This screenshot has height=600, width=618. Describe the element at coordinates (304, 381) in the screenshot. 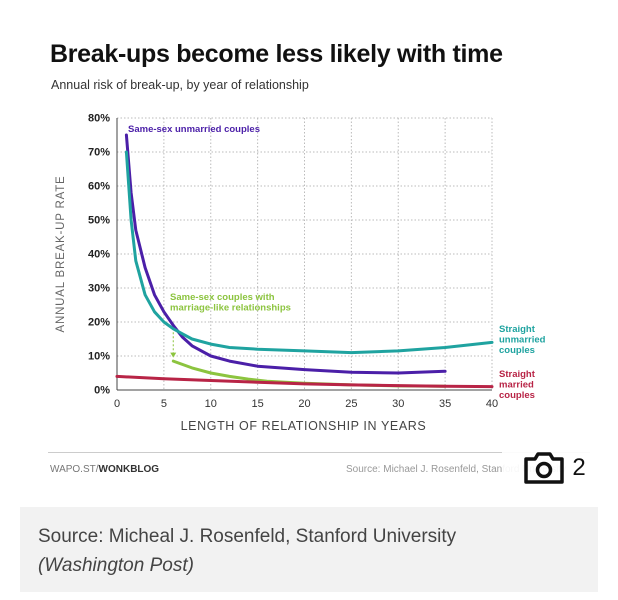

I see `series-line` at that location.